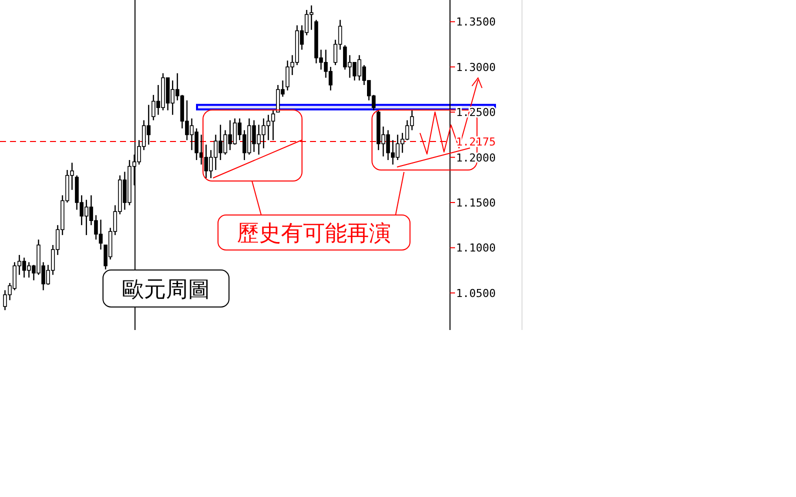 Image resolution: width=796 pixels, height=497 pixels. Describe the element at coordinates (476, 293) in the screenshot. I see `y-tick-label: 1.0500` at that location.